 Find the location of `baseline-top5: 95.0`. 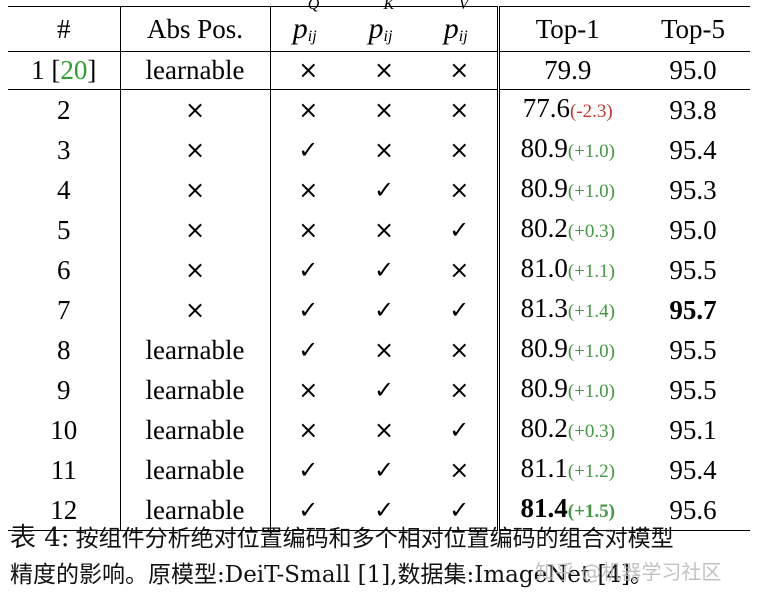

baseline-top5: 95.0 is located at coordinates (693, 70).